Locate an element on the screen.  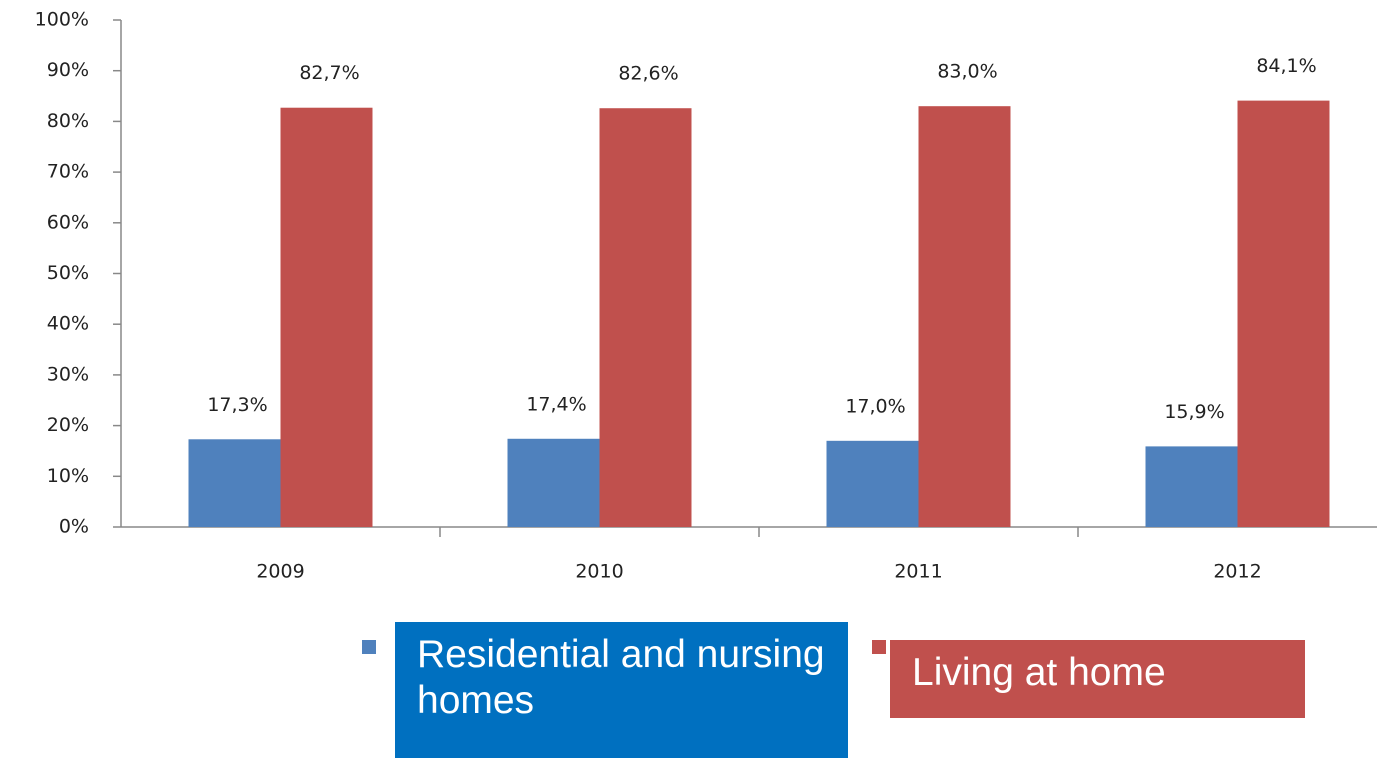
y-tick-label: 50% is located at coordinates (68, 273).